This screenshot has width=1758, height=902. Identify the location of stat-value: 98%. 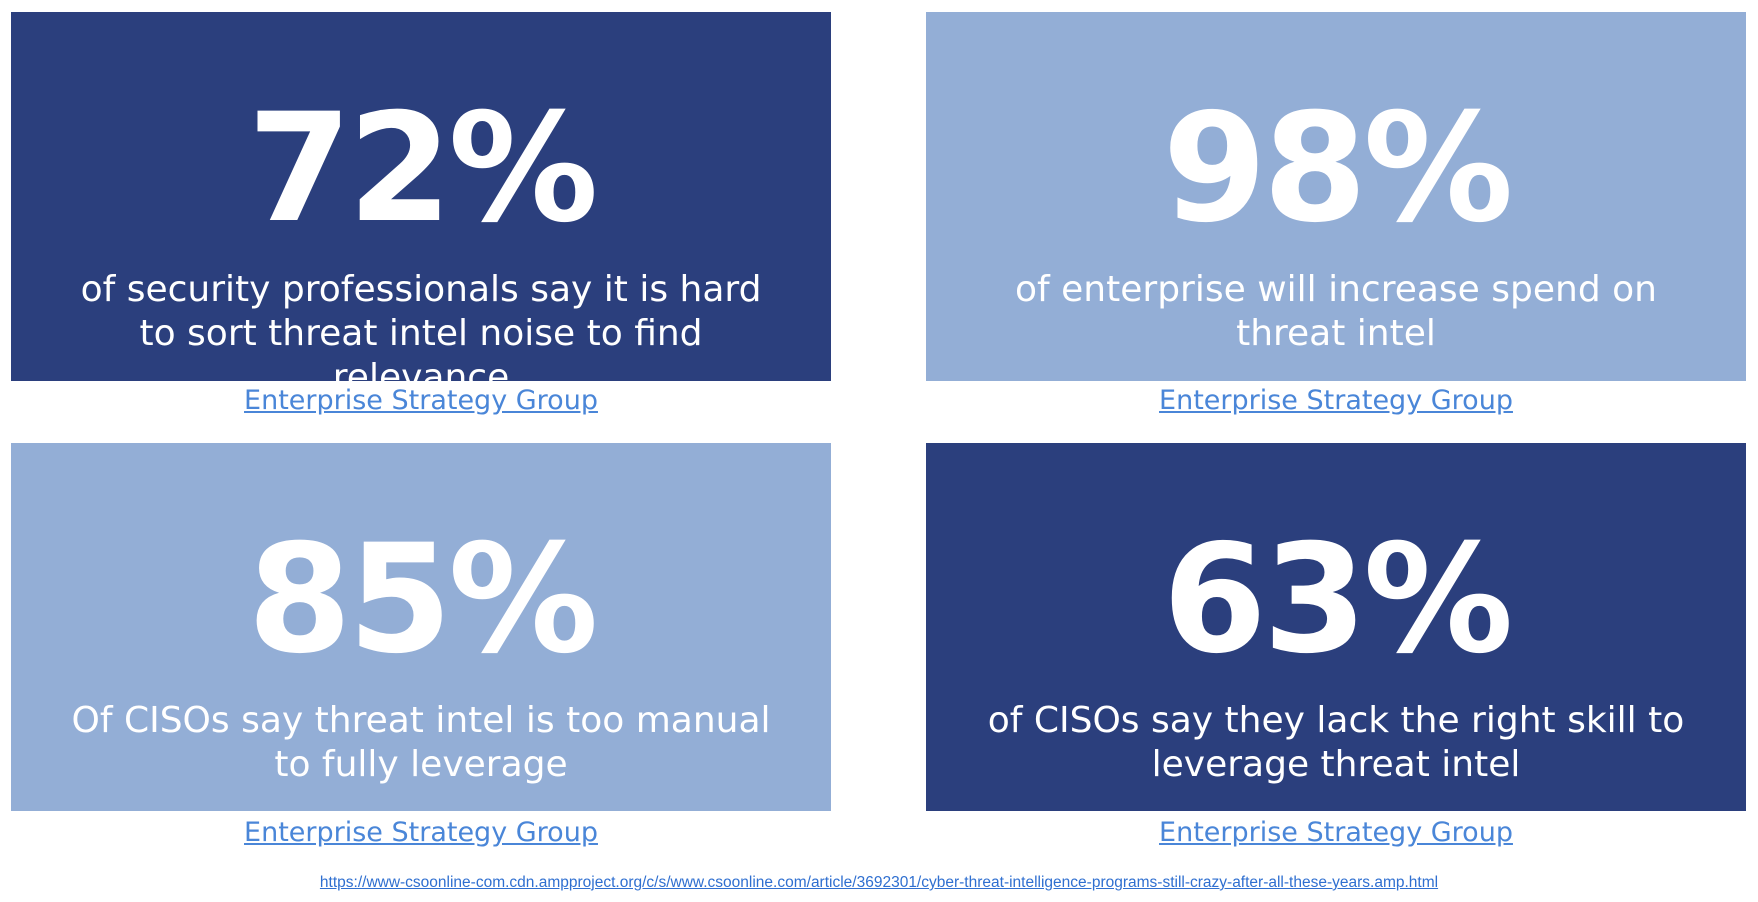
(1337, 169).